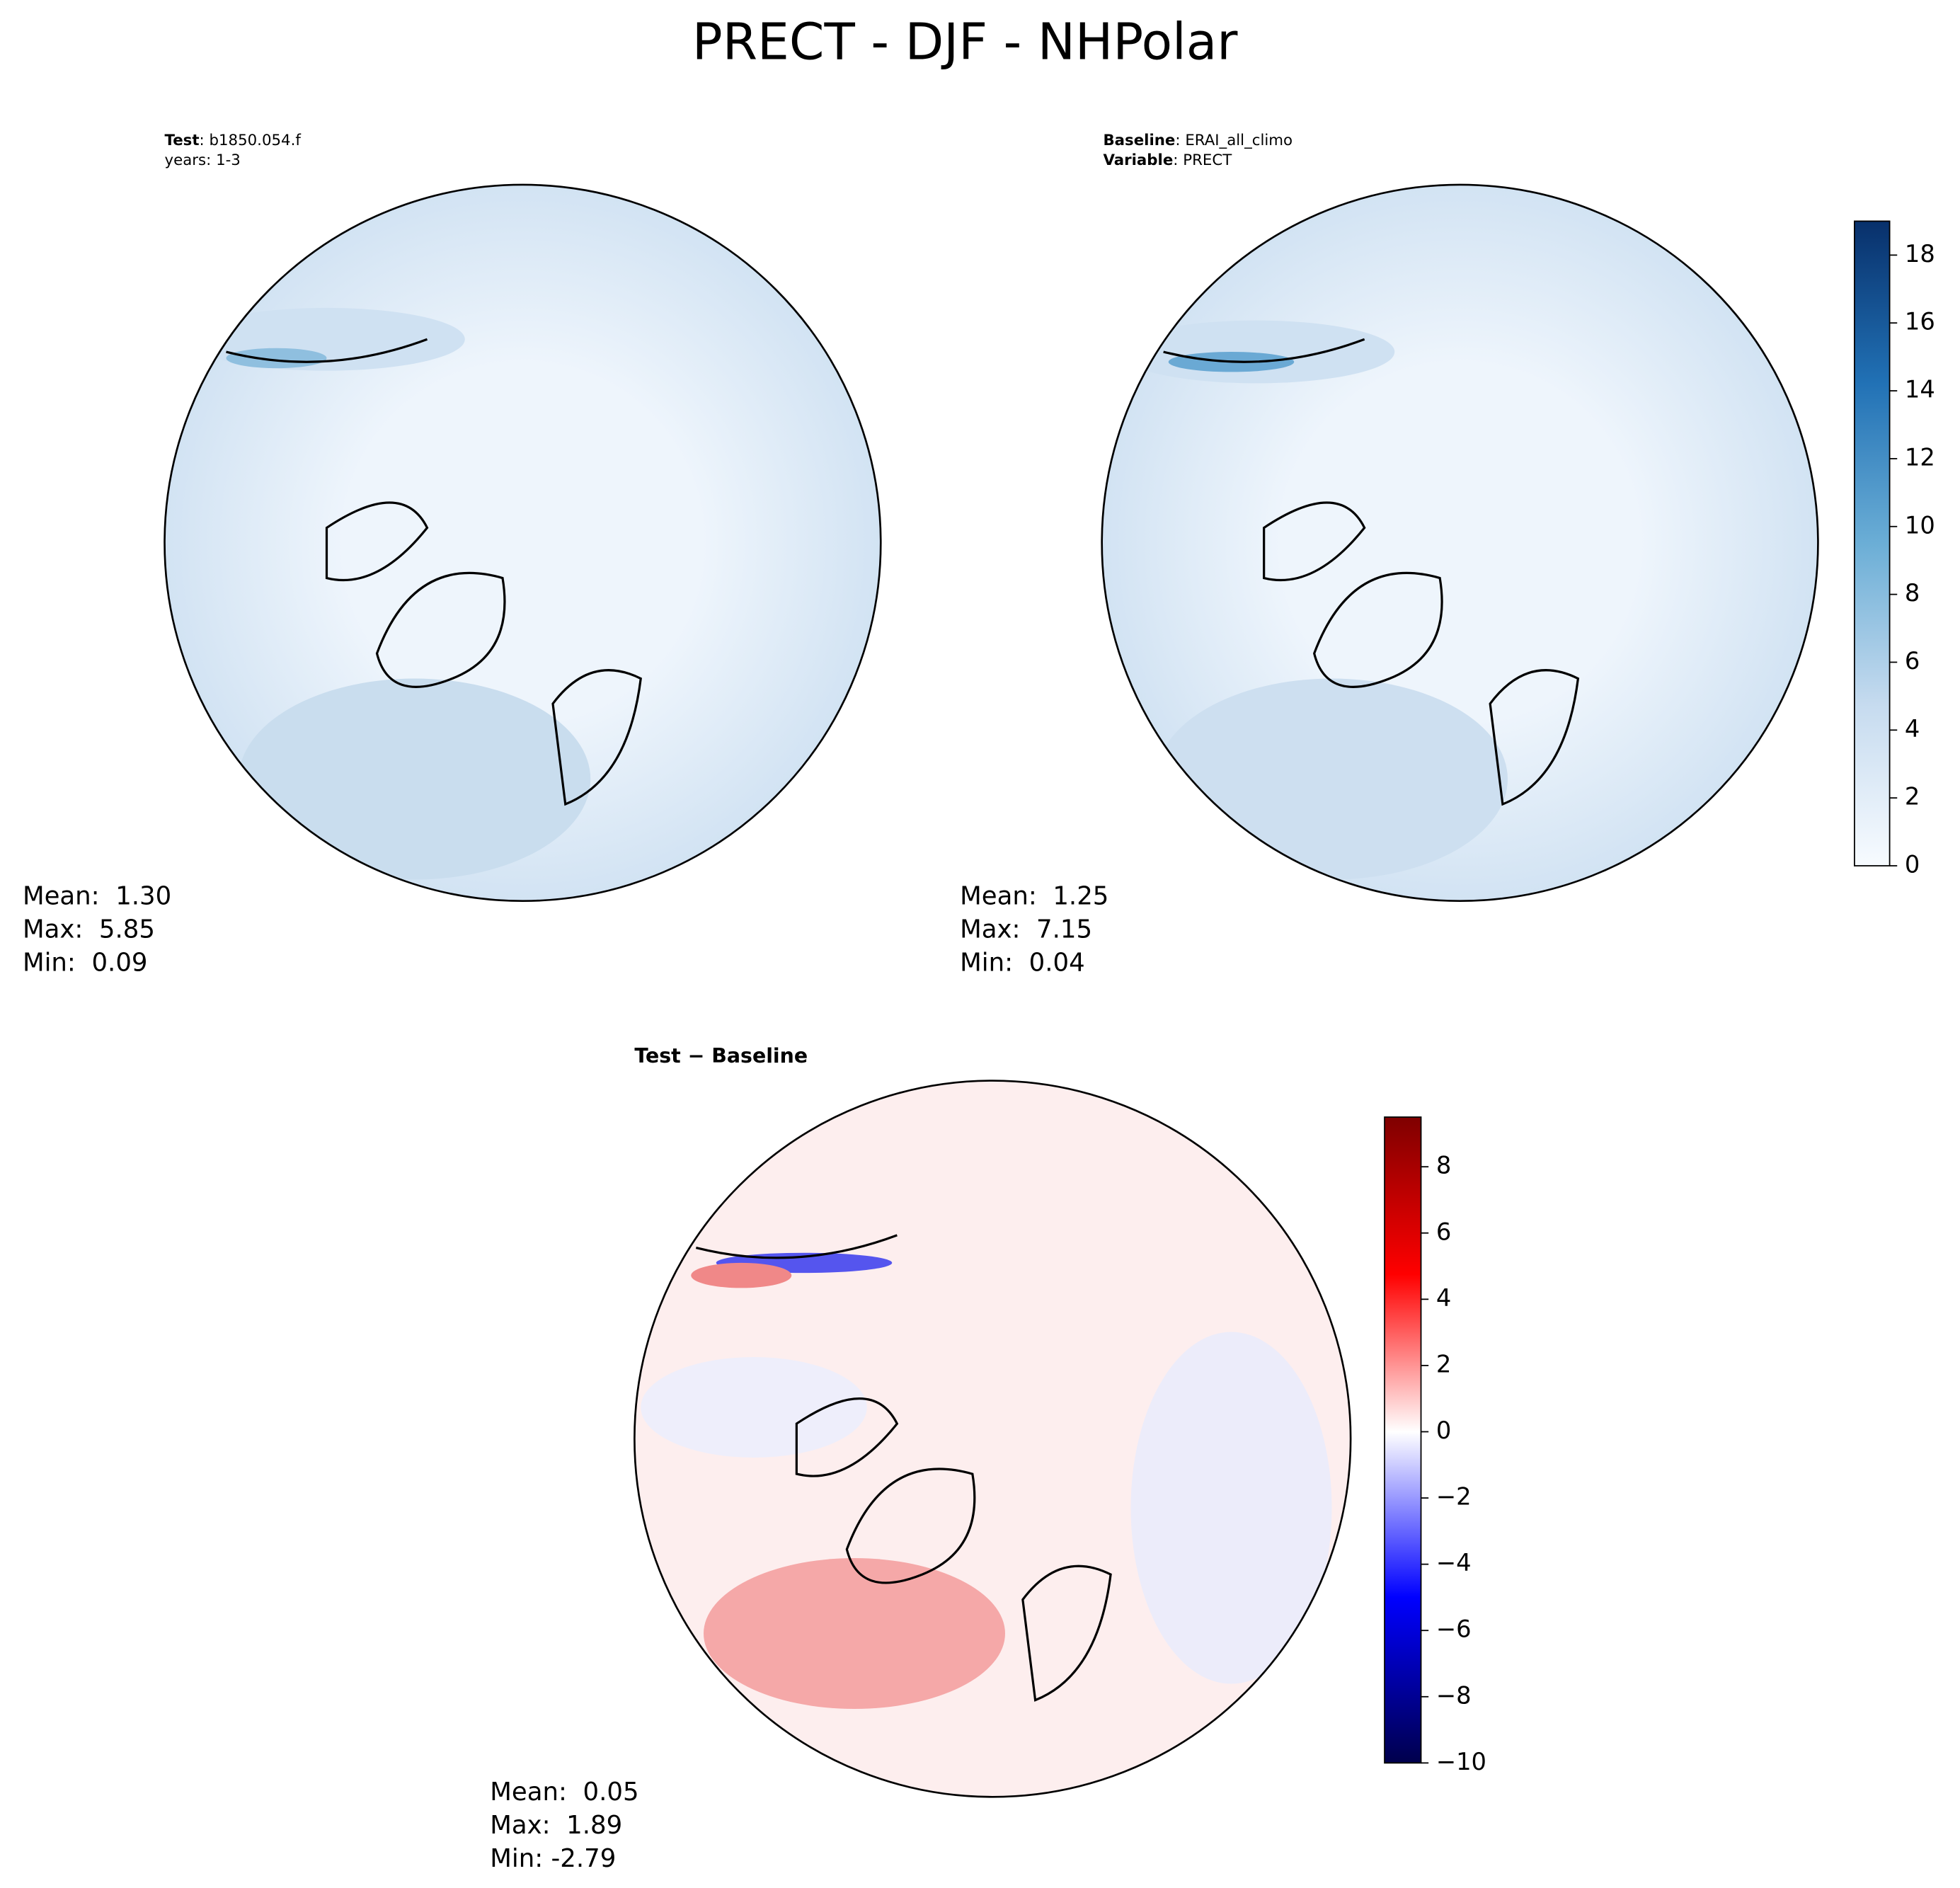 This screenshot has height=1888, width=1960. What do you see at coordinates (1026, 929) in the screenshot?
I see `stat: Max: 7.15` at bounding box center [1026, 929].